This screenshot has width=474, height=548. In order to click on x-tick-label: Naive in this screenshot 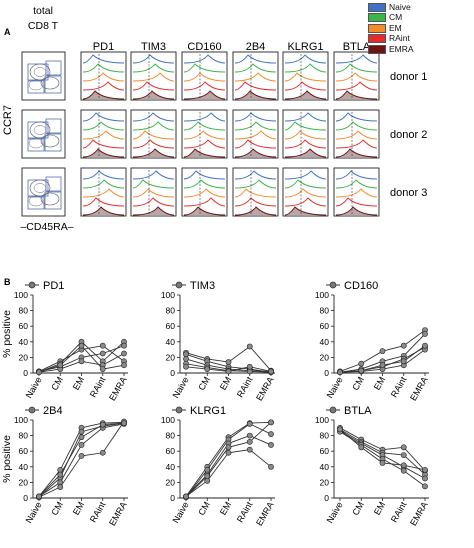, I will do `click(181, 512)`.